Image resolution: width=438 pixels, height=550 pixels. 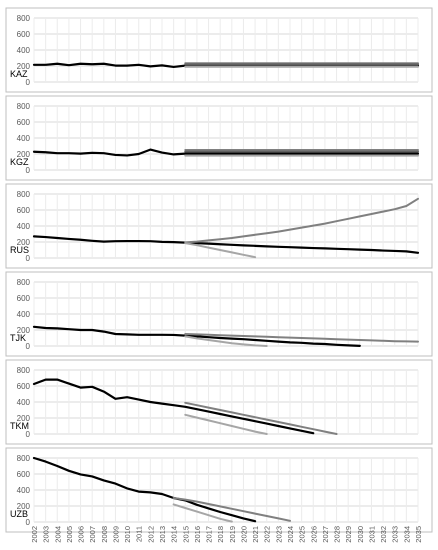 I want to click on x-tick-label: 2029, so click(x=348, y=534).